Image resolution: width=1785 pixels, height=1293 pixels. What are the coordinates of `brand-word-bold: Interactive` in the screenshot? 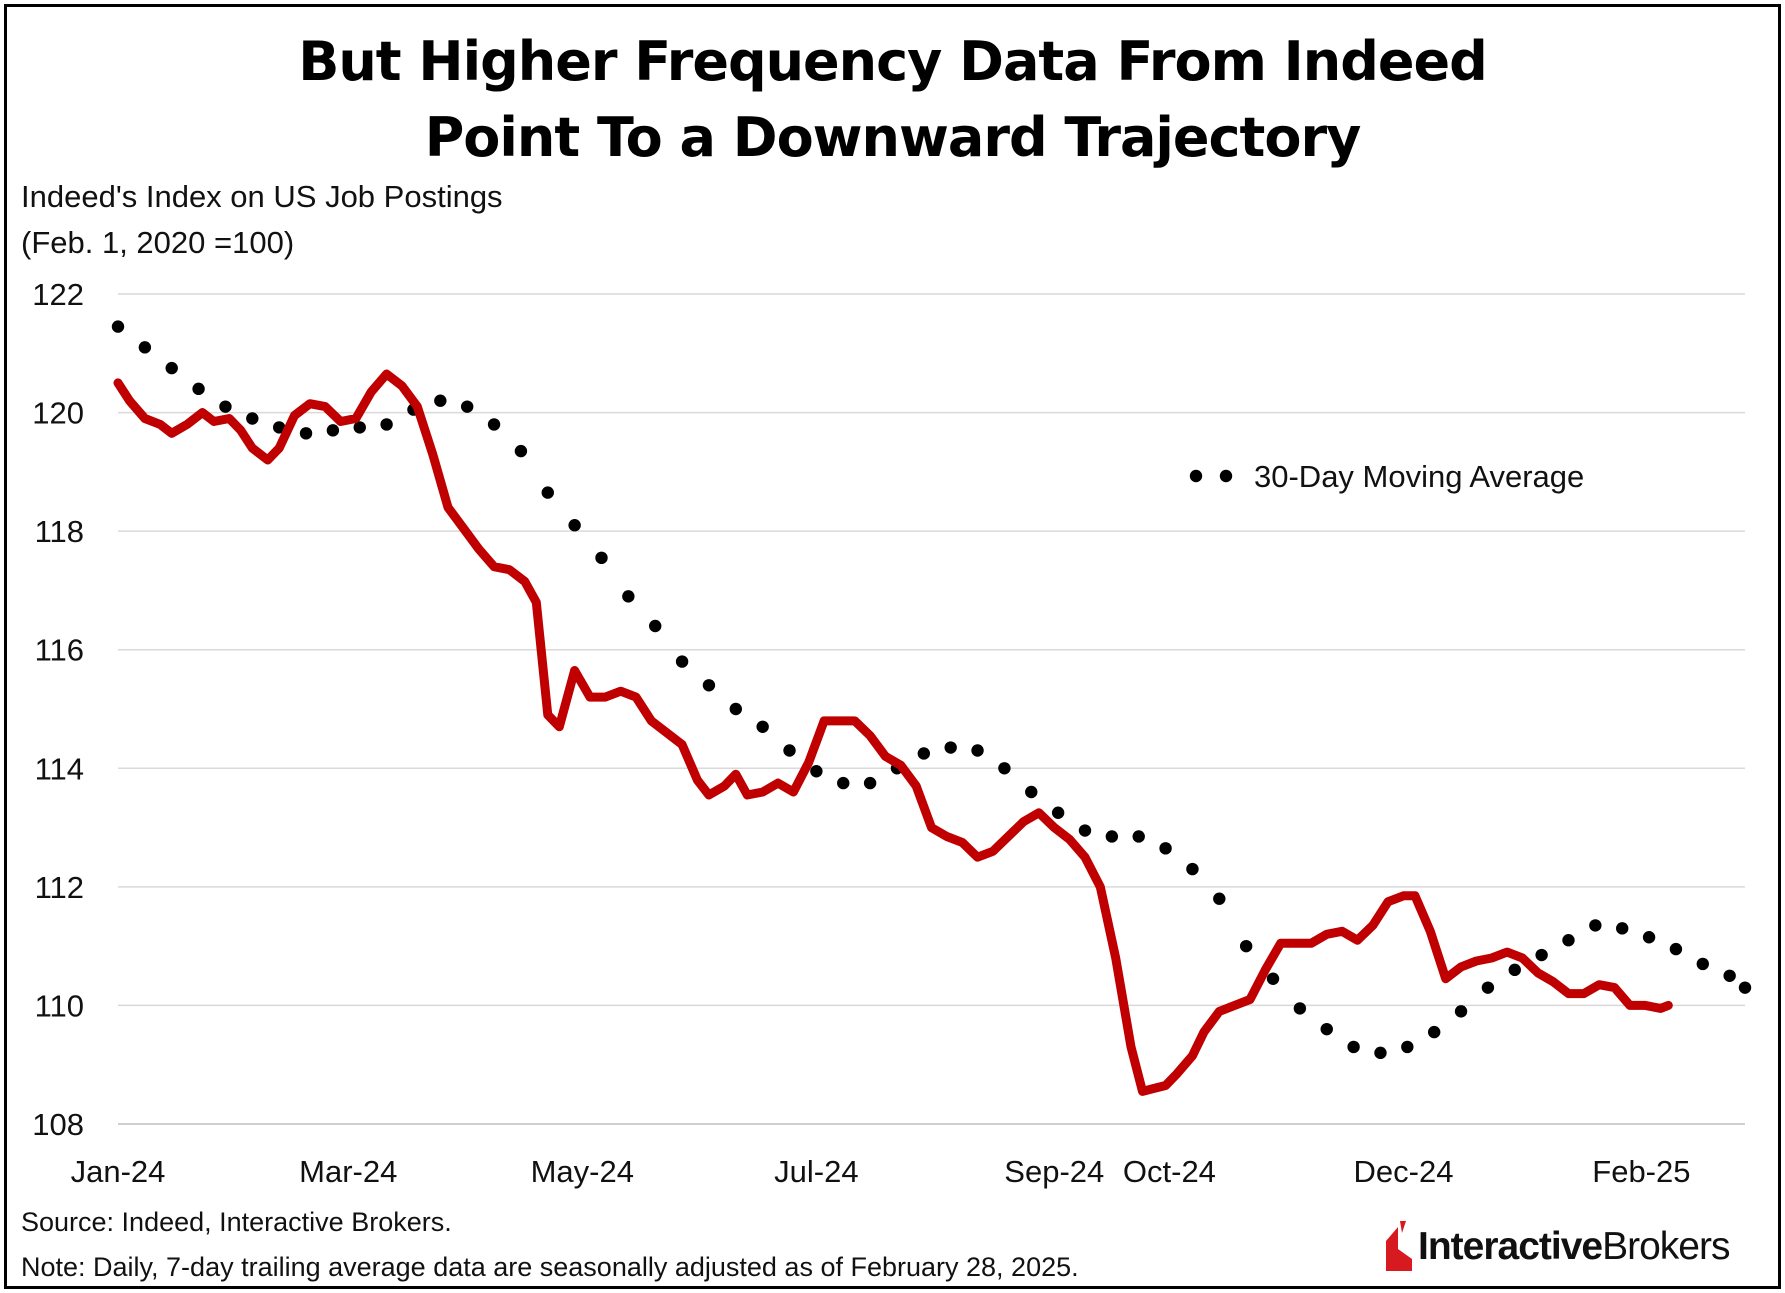 It's located at (1510, 1246).